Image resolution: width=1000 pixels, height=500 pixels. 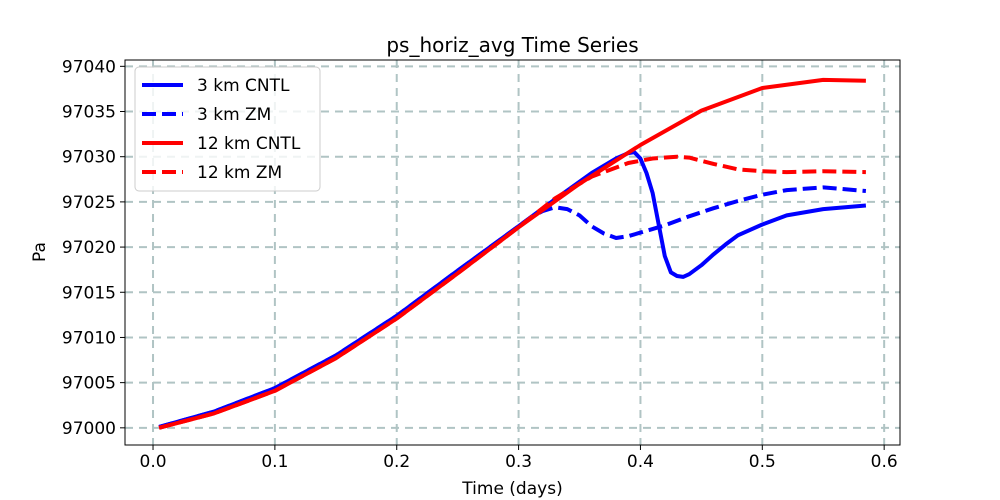 I want to click on legend-label: 3 km CNTL, so click(x=243, y=86).